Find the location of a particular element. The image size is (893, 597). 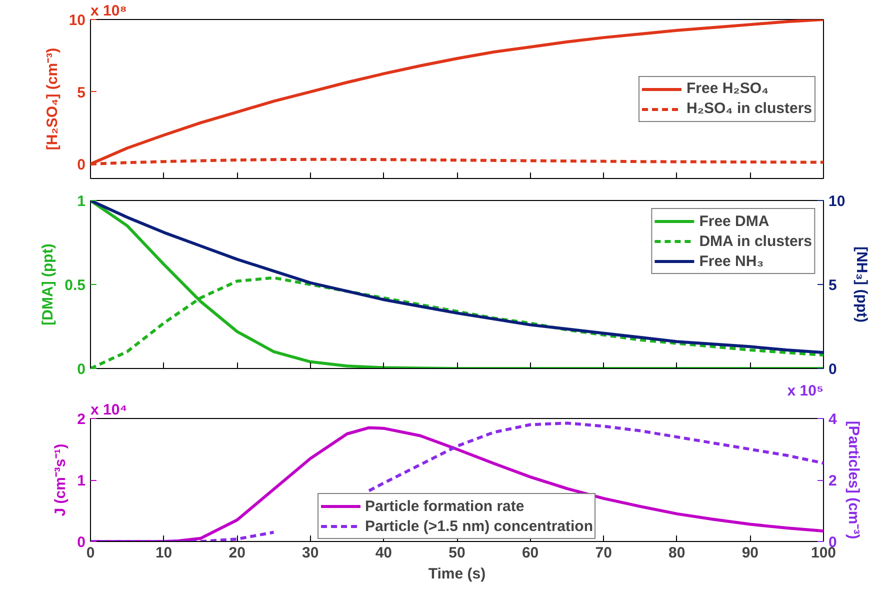

y-axis-title: [DMA] (ppt) is located at coordinates (48, 285).